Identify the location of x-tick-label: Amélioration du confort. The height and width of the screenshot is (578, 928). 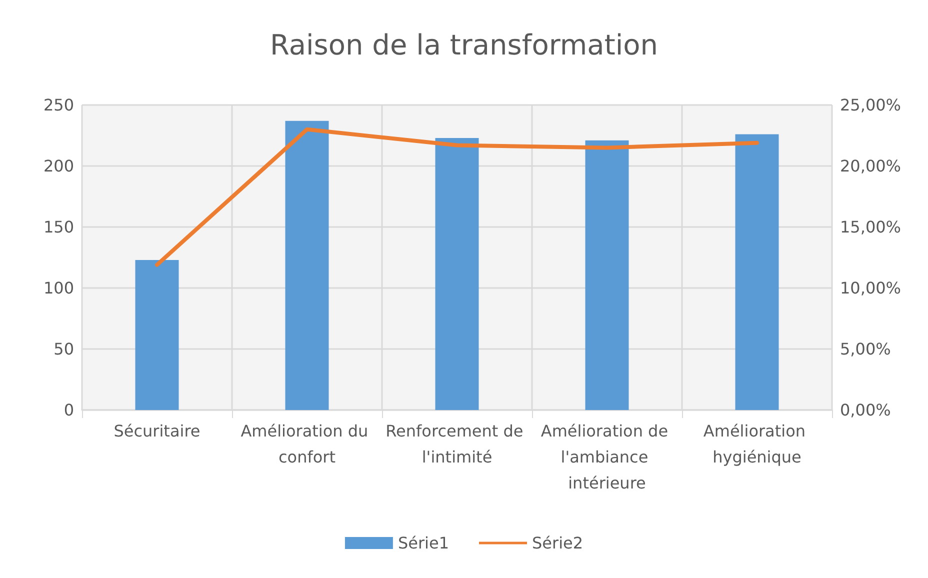
(307, 444).